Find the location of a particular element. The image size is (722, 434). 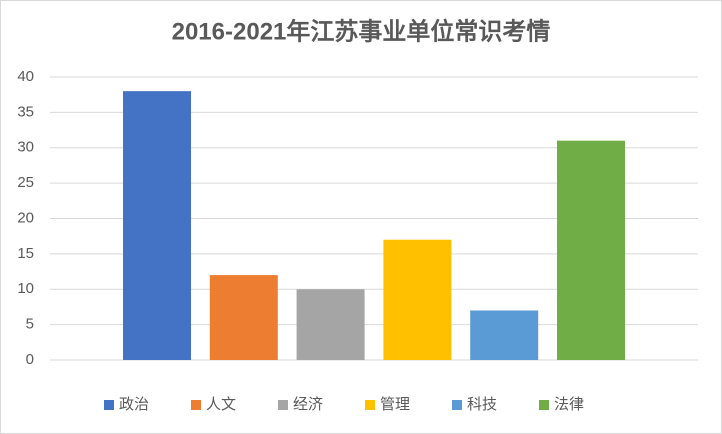

chart-title: 2016-2021年江苏事业单位常识考情 is located at coordinates (361, 31).